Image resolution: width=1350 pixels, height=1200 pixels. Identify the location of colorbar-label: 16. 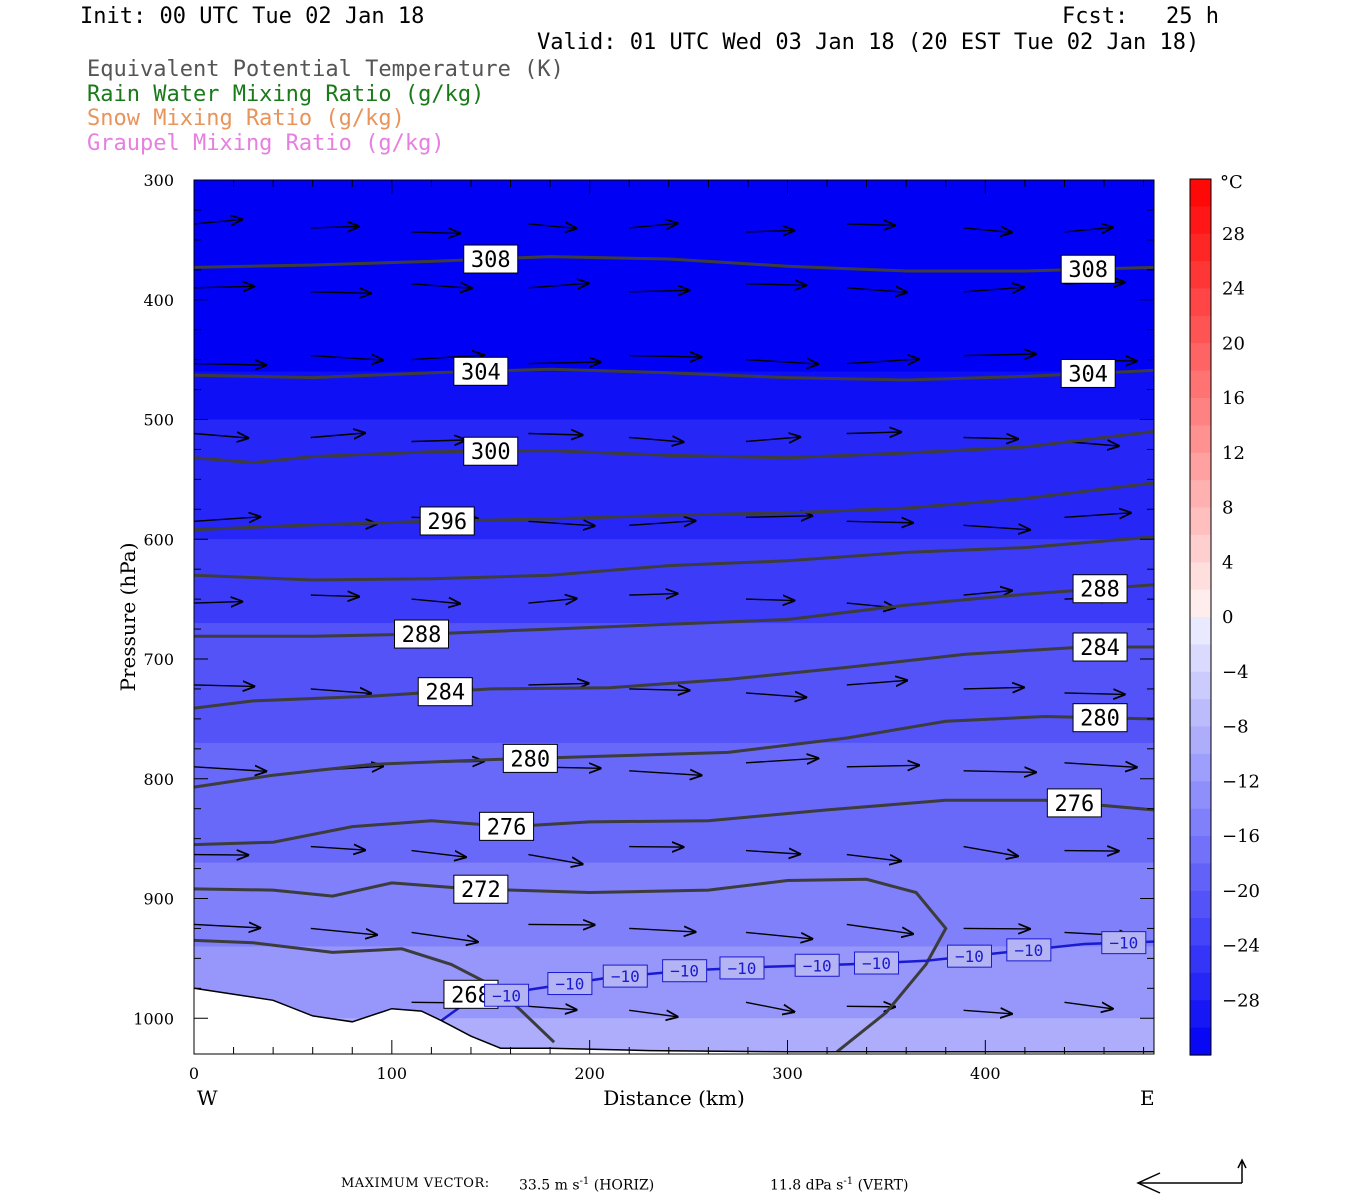
(1233, 398).